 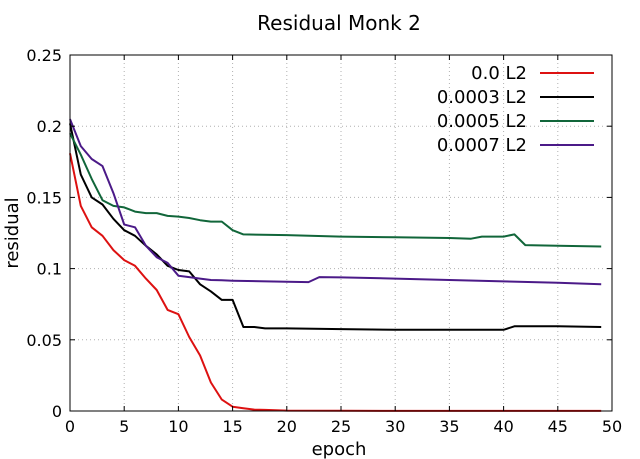 What do you see at coordinates (482, 121) in the screenshot?
I see `legend-label-2: 0.0005 L2` at bounding box center [482, 121].